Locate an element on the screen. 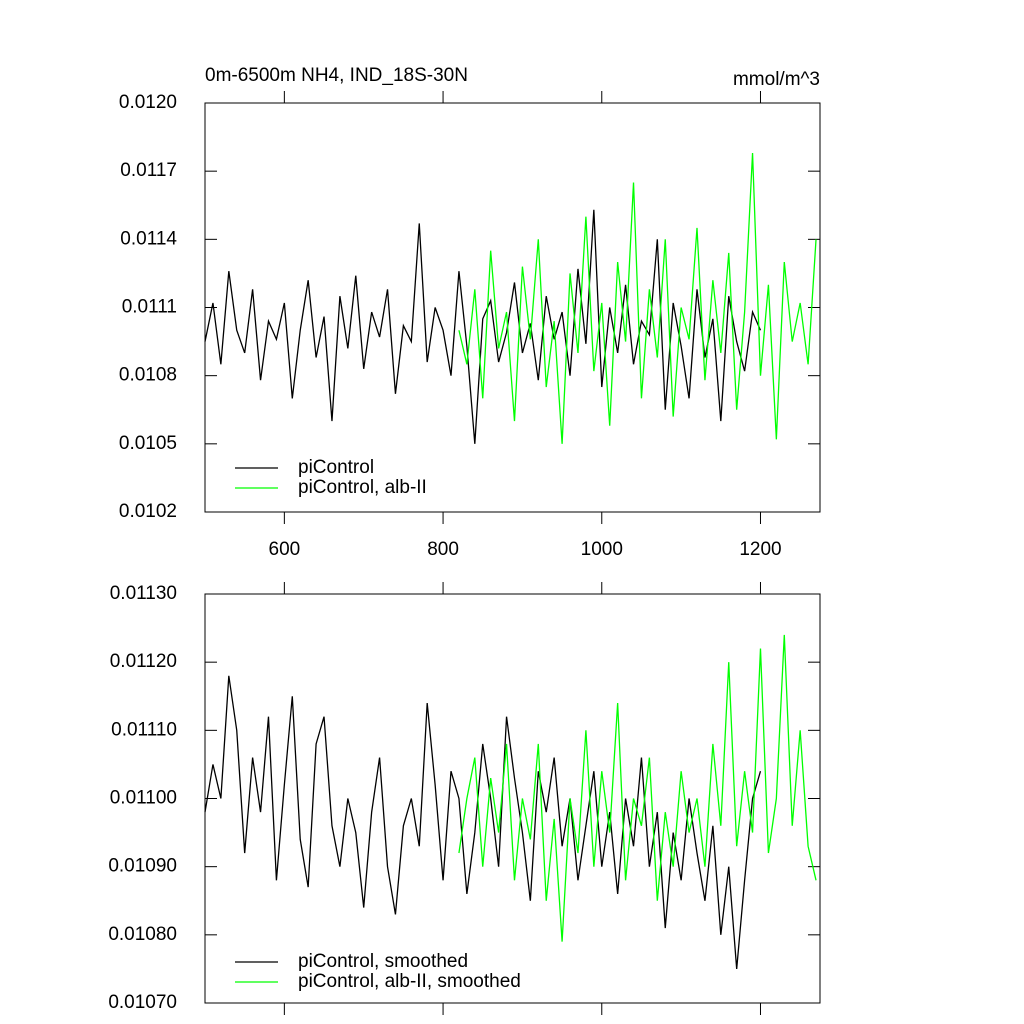 The height and width of the screenshot is (1024, 1024). y-tick-label: 0.01090 is located at coordinates (142, 866).